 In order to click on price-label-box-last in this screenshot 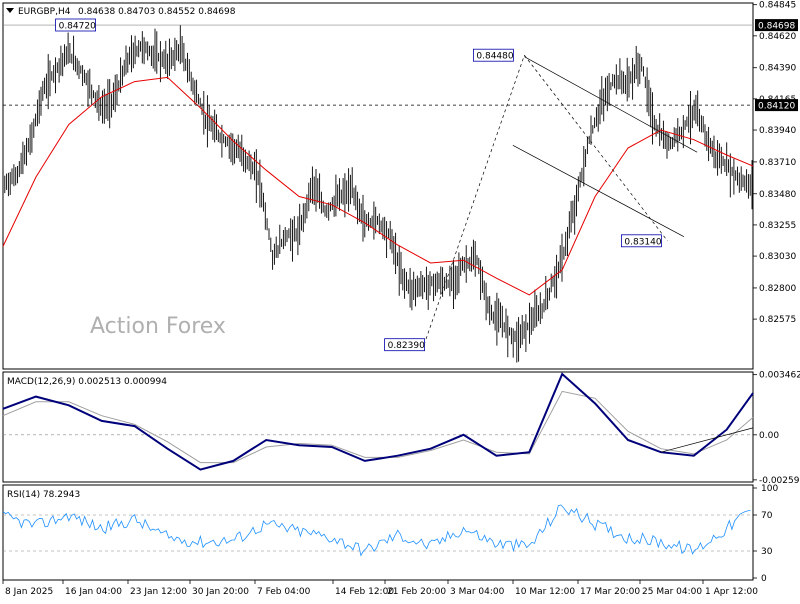, I will do `click(776, 25)`.